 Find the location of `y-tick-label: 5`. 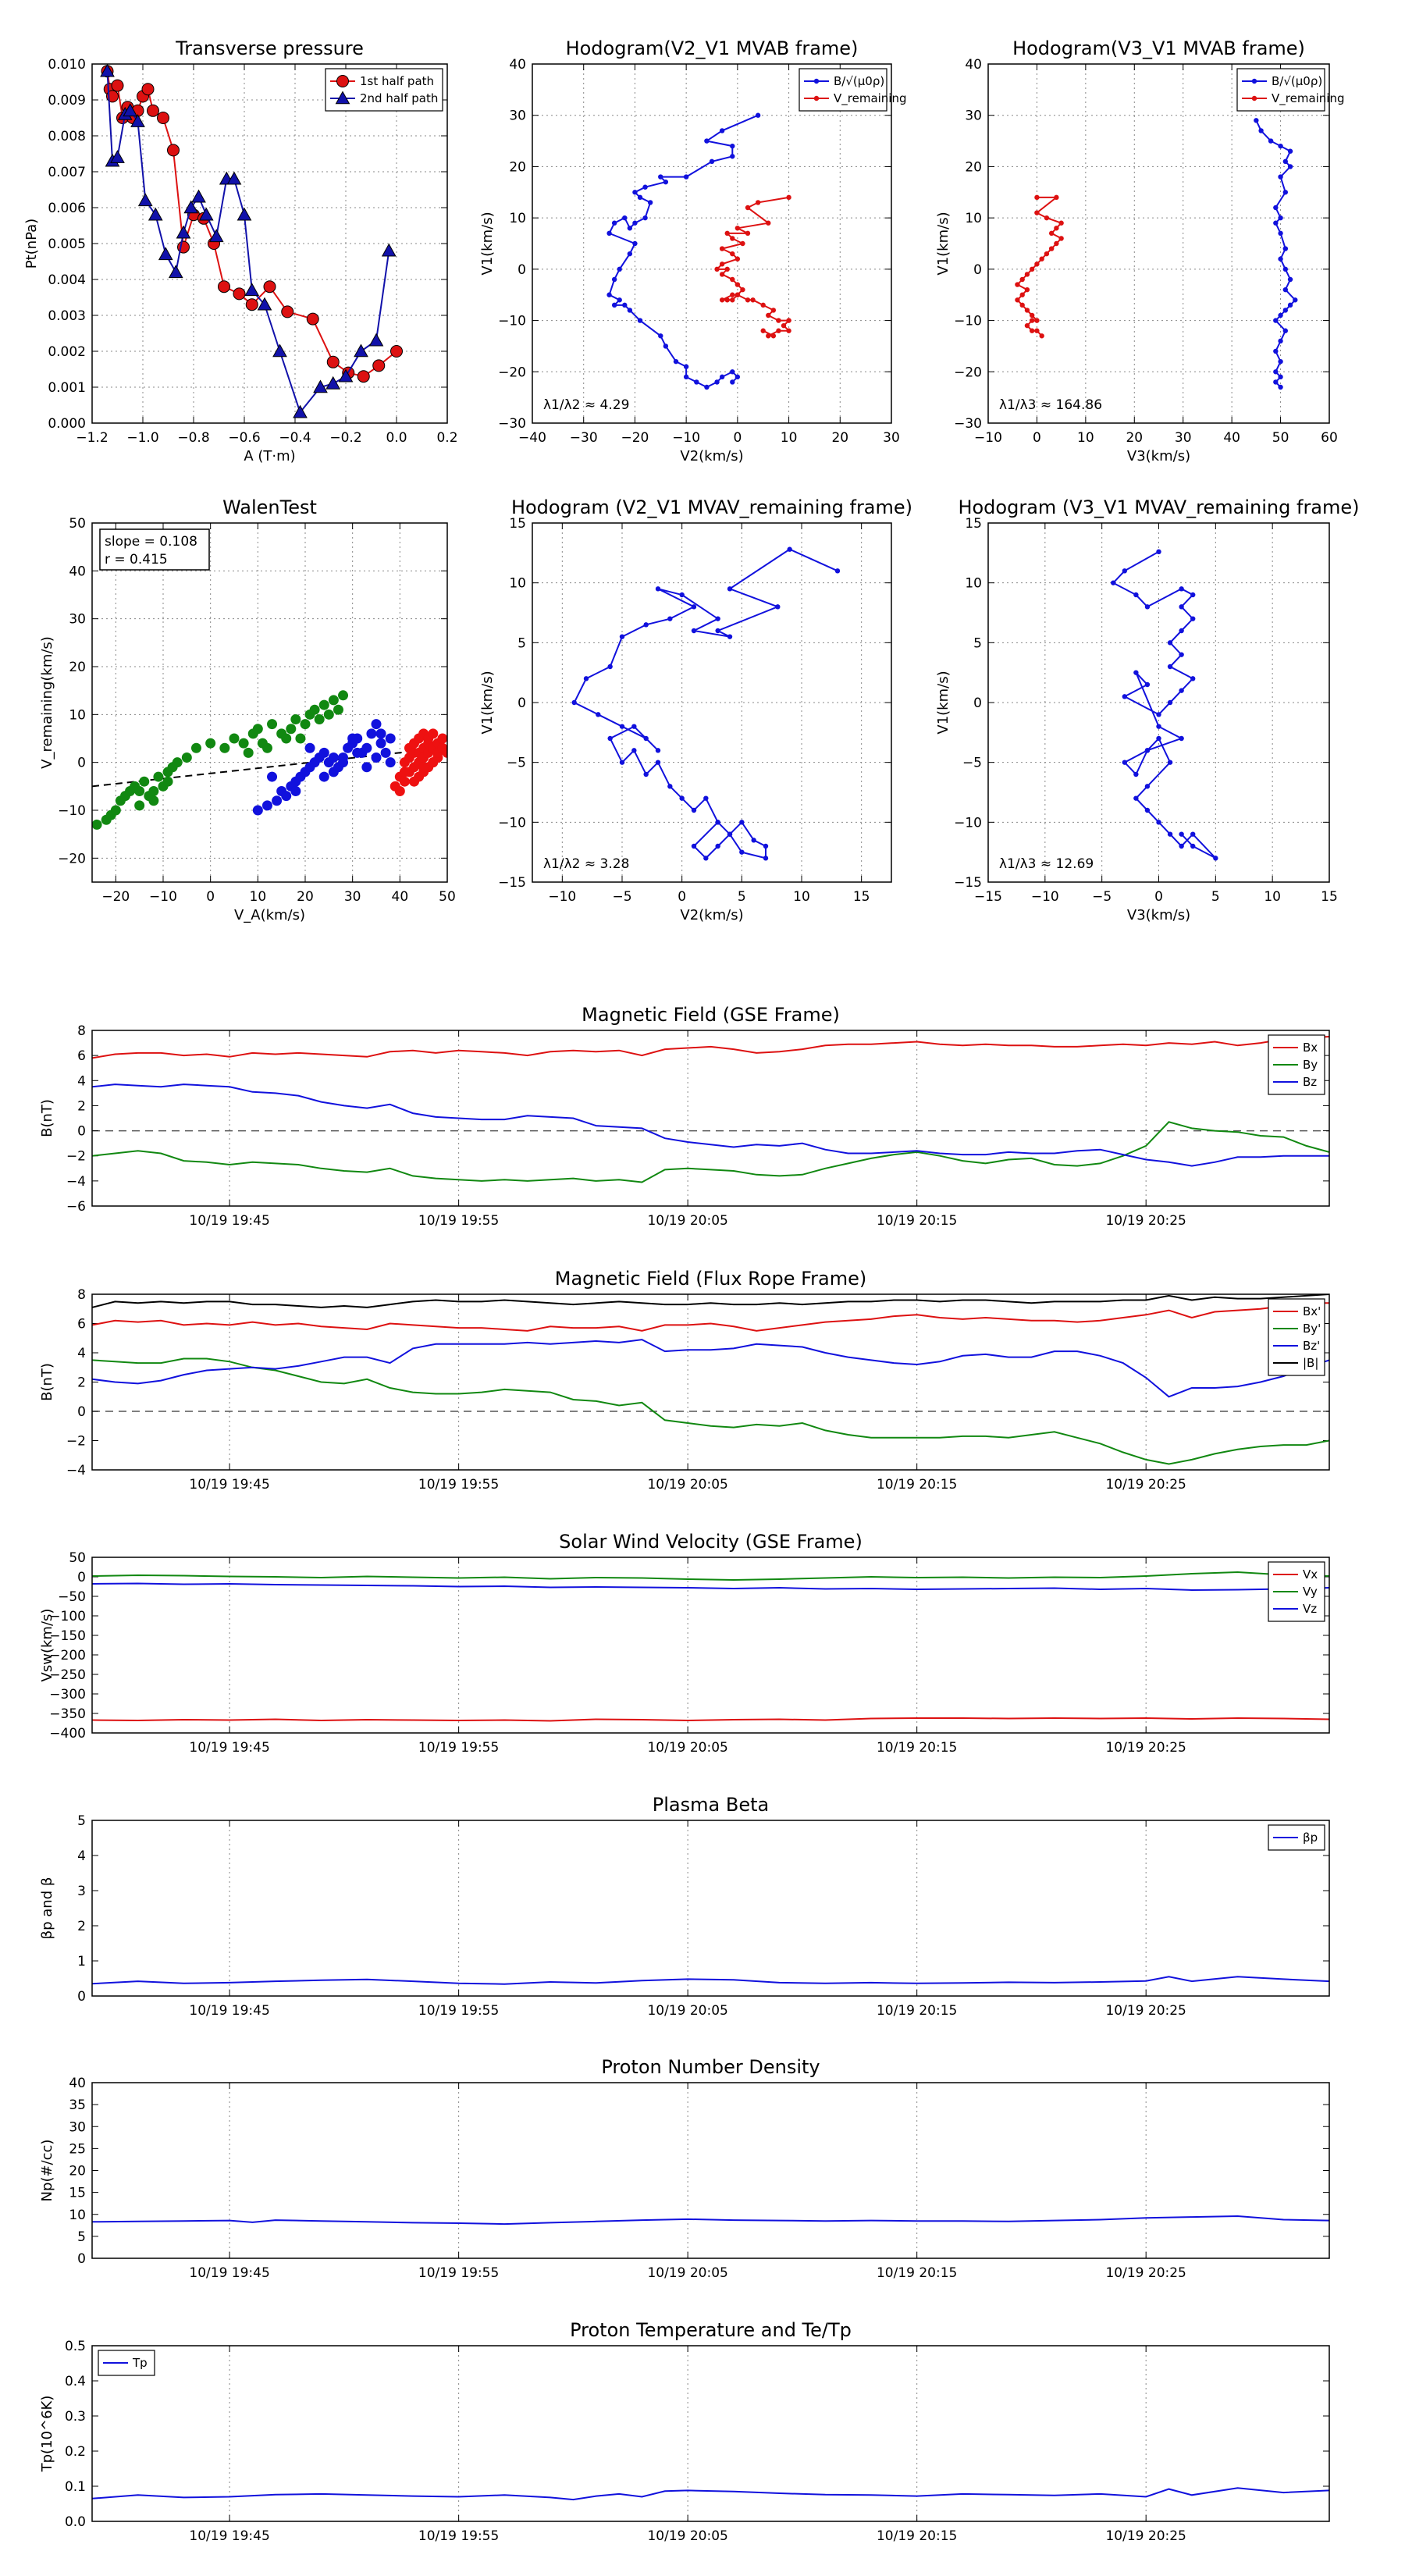

y-tick-label: 5 is located at coordinates (81, 1821).